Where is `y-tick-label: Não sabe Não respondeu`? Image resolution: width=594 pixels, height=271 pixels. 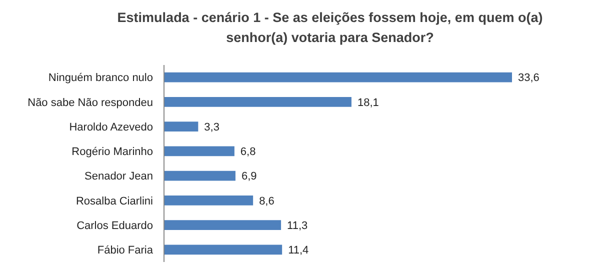 y-tick-label: Não sabe Não respondeu is located at coordinates (90, 102).